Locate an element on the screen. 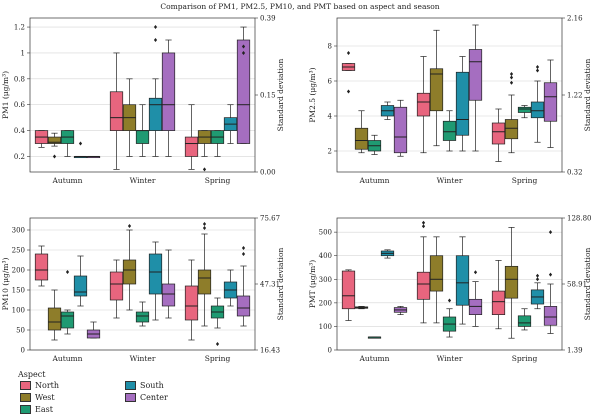 The image size is (600, 415). box-west-spring is located at coordinates (511, 113).